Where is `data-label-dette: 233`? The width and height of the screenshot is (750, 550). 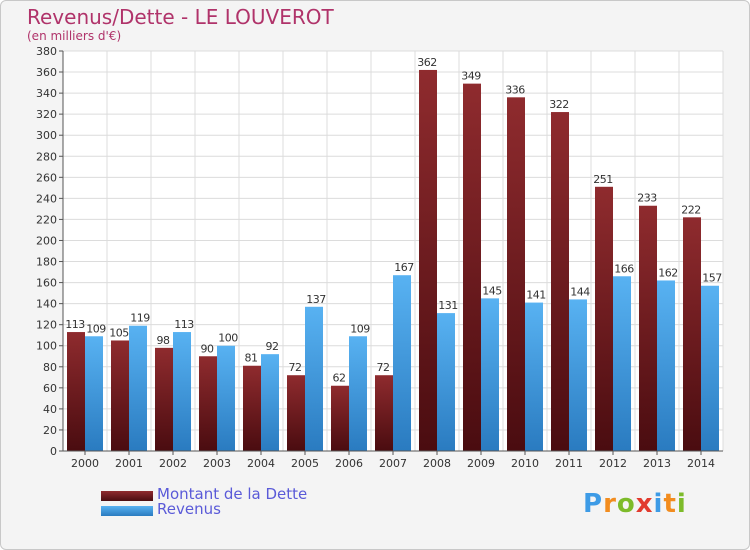
data-label-dette: 233 is located at coordinates (647, 198).